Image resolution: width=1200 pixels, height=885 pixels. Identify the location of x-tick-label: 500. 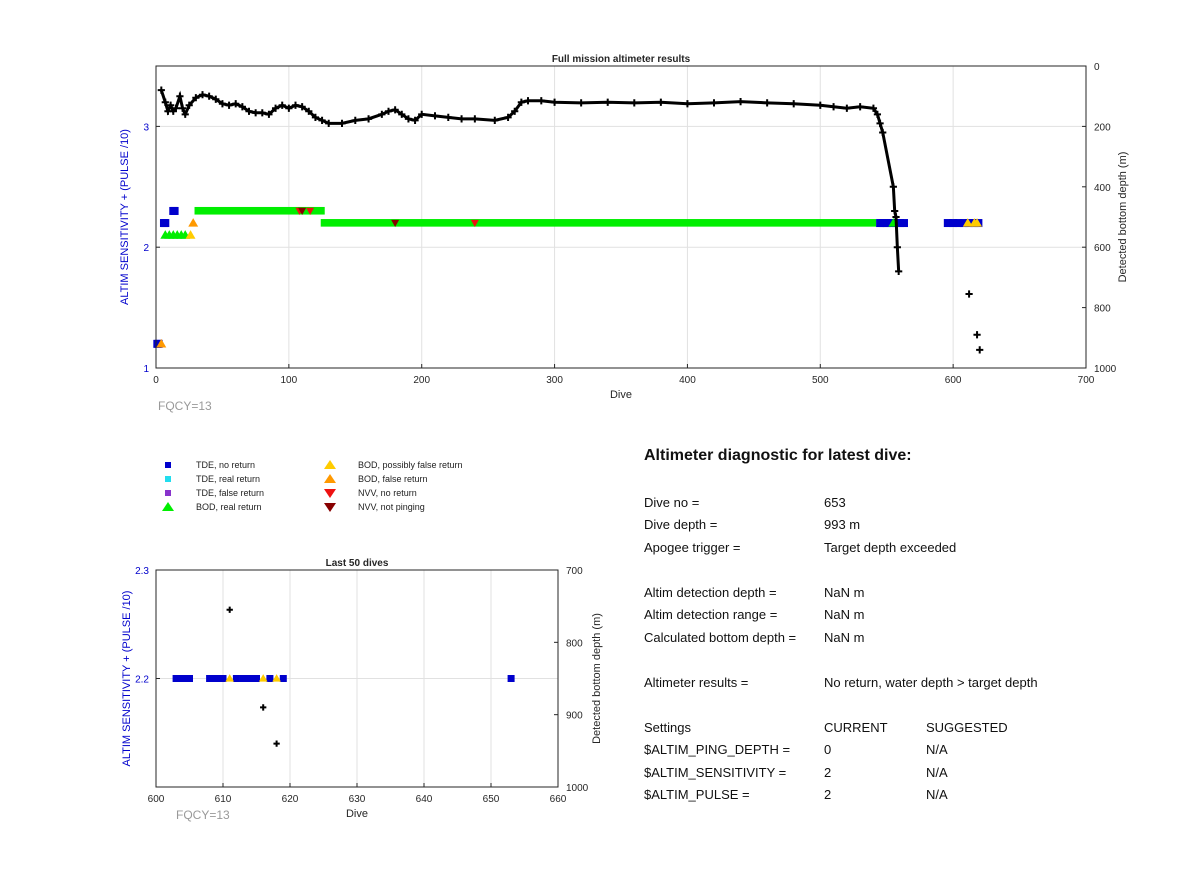
(820, 380).